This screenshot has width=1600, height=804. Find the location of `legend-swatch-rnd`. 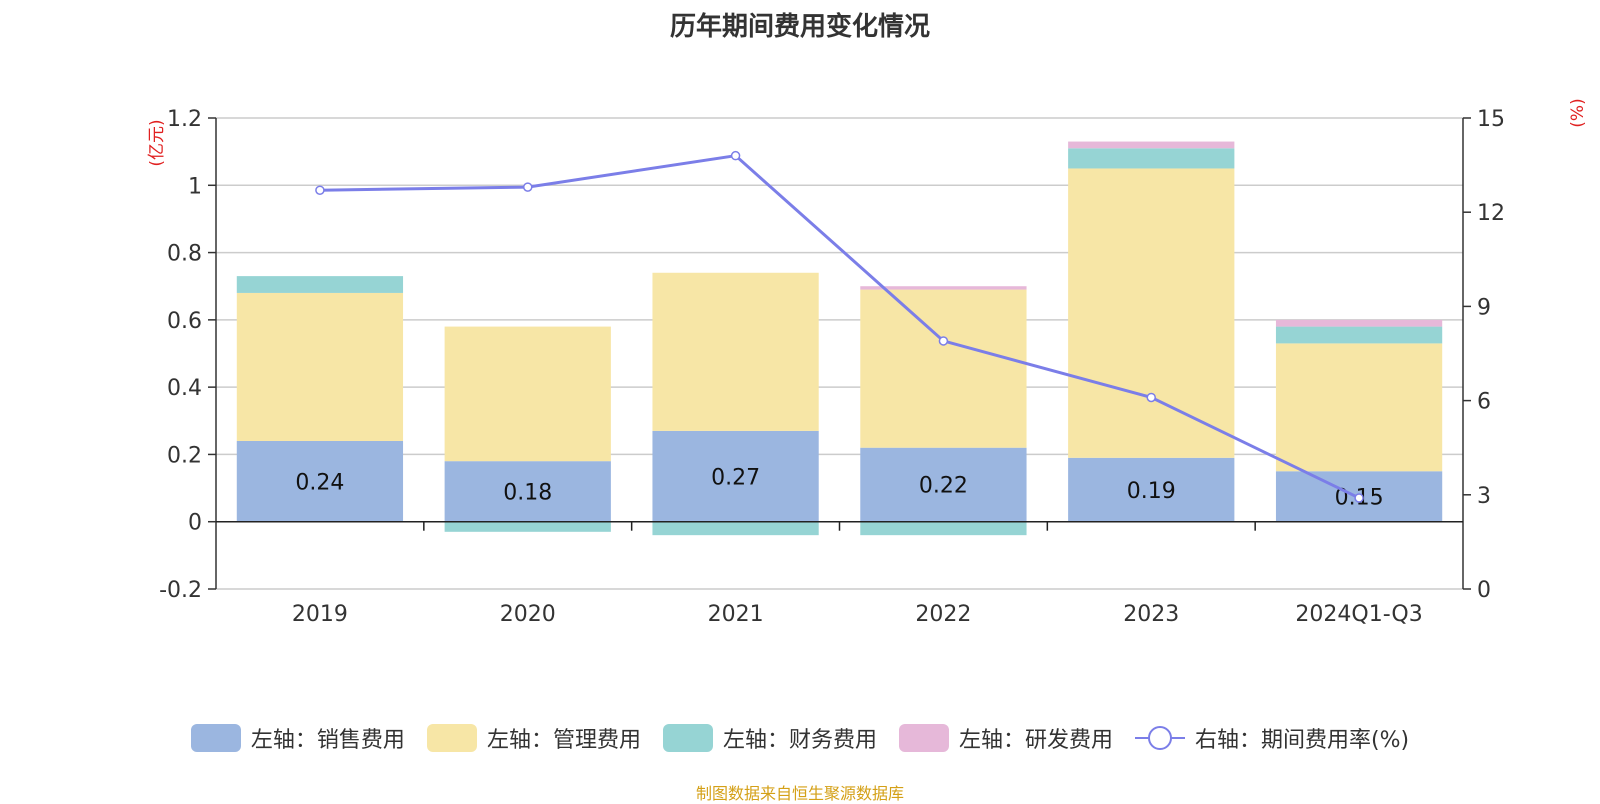

legend-swatch-rnd is located at coordinates (923, 738).